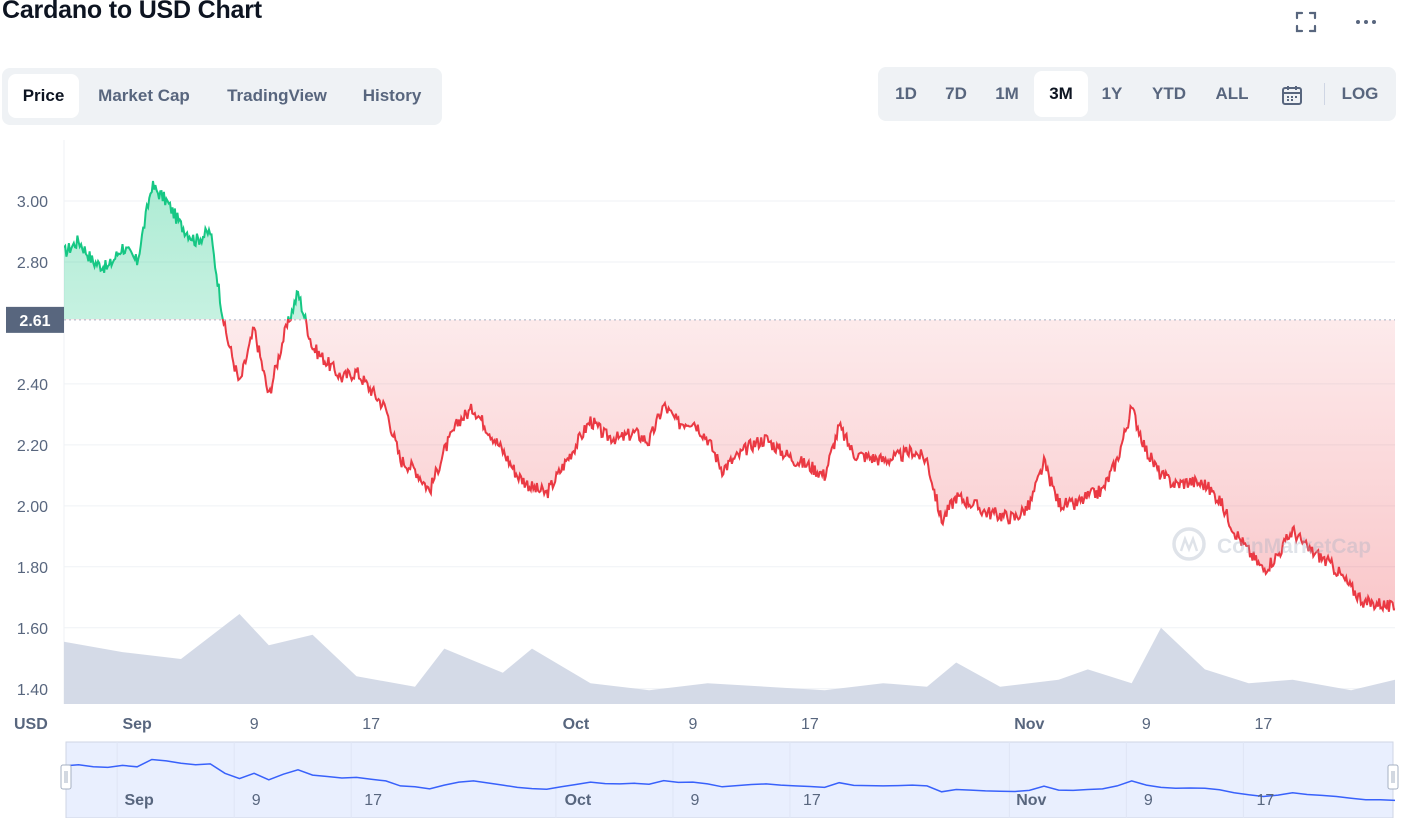 This screenshot has height=818, width=1403. What do you see at coordinates (1029, 724) in the screenshot?
I see `x-tick-label: Nov` at bounding box center [1029, 724].